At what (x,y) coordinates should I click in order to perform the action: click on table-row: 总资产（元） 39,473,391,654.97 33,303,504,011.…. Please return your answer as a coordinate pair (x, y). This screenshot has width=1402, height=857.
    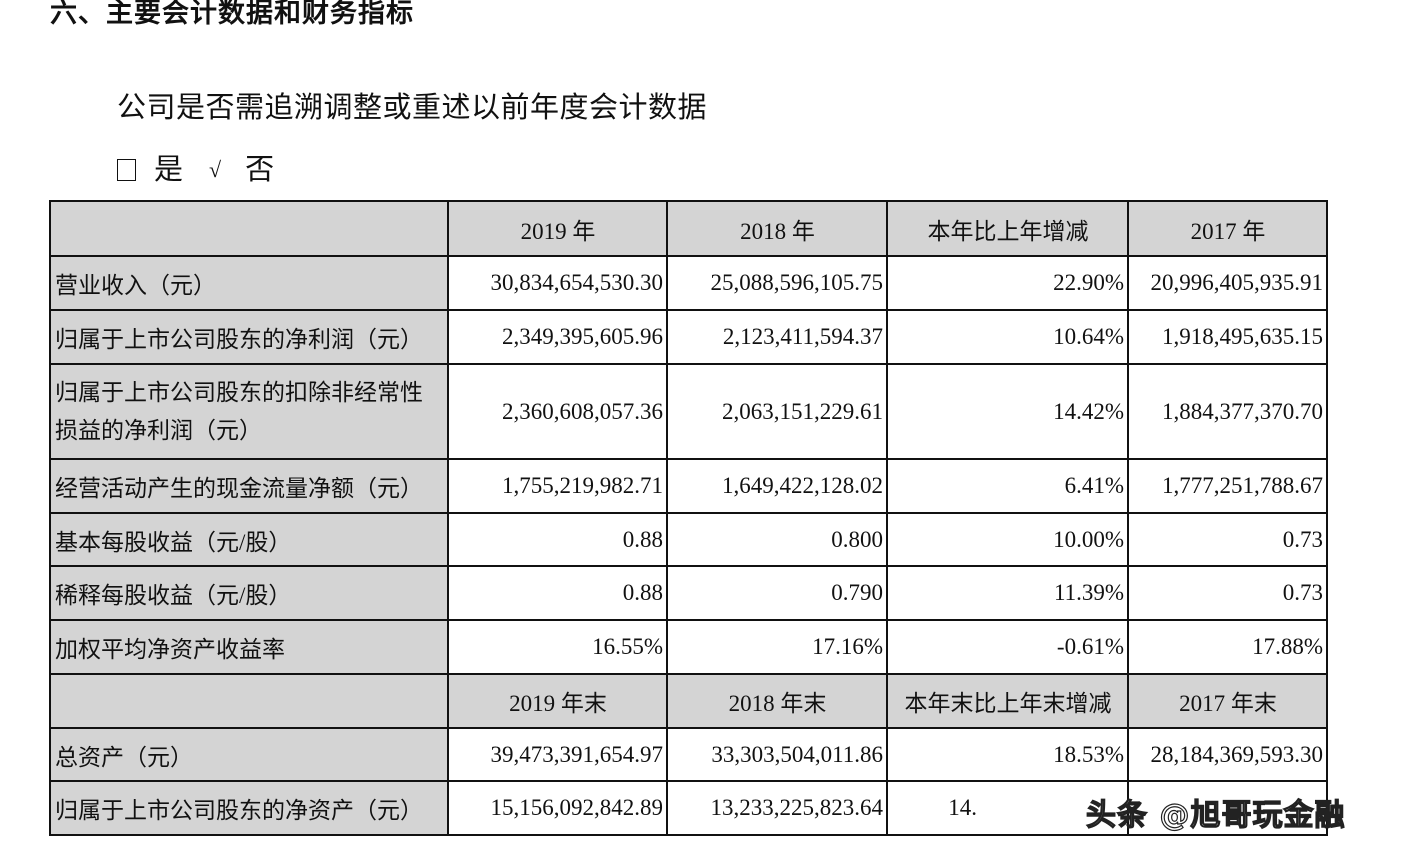
    Looking at the image, I should click on (688, 754).